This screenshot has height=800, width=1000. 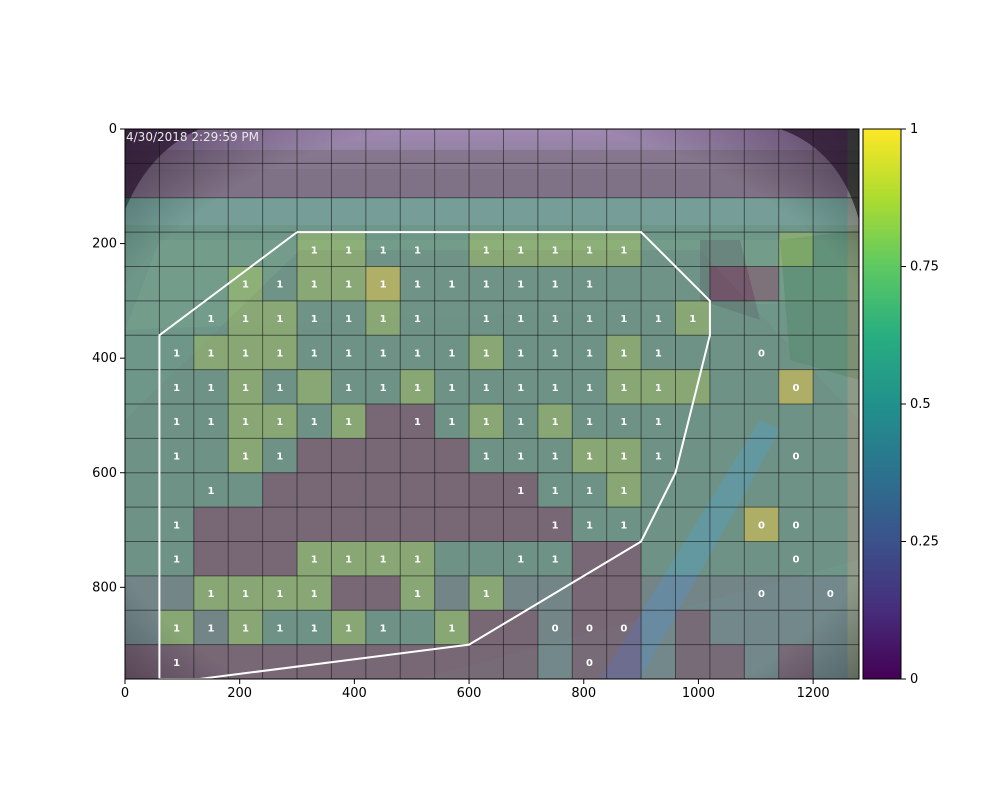 I want to click on x-tick-label: 1200, so click(x=813, y=693).